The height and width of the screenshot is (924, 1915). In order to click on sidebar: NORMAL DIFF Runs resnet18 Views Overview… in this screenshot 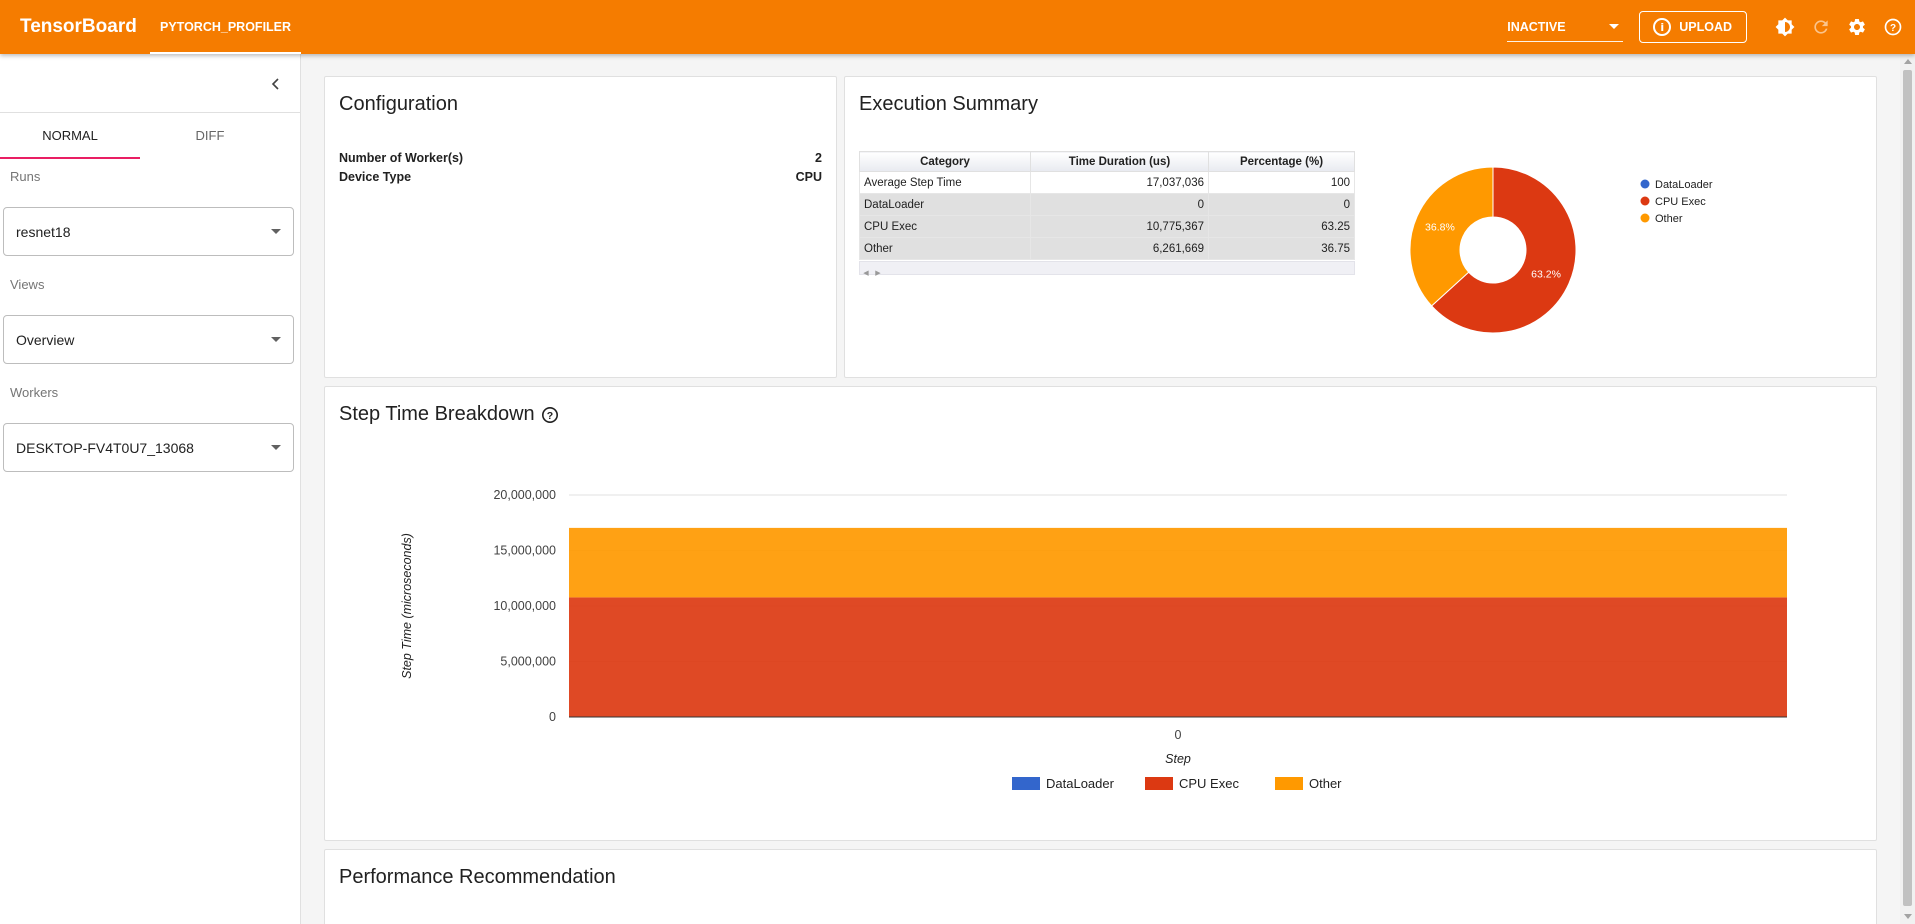, I will do `click(150, 489)`.